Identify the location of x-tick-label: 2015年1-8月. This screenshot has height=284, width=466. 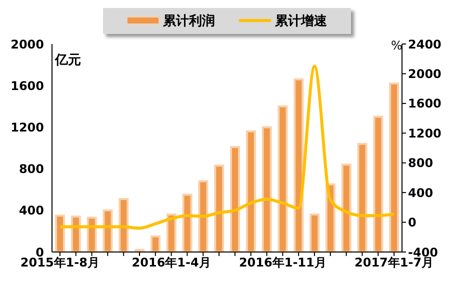
(60, 263).